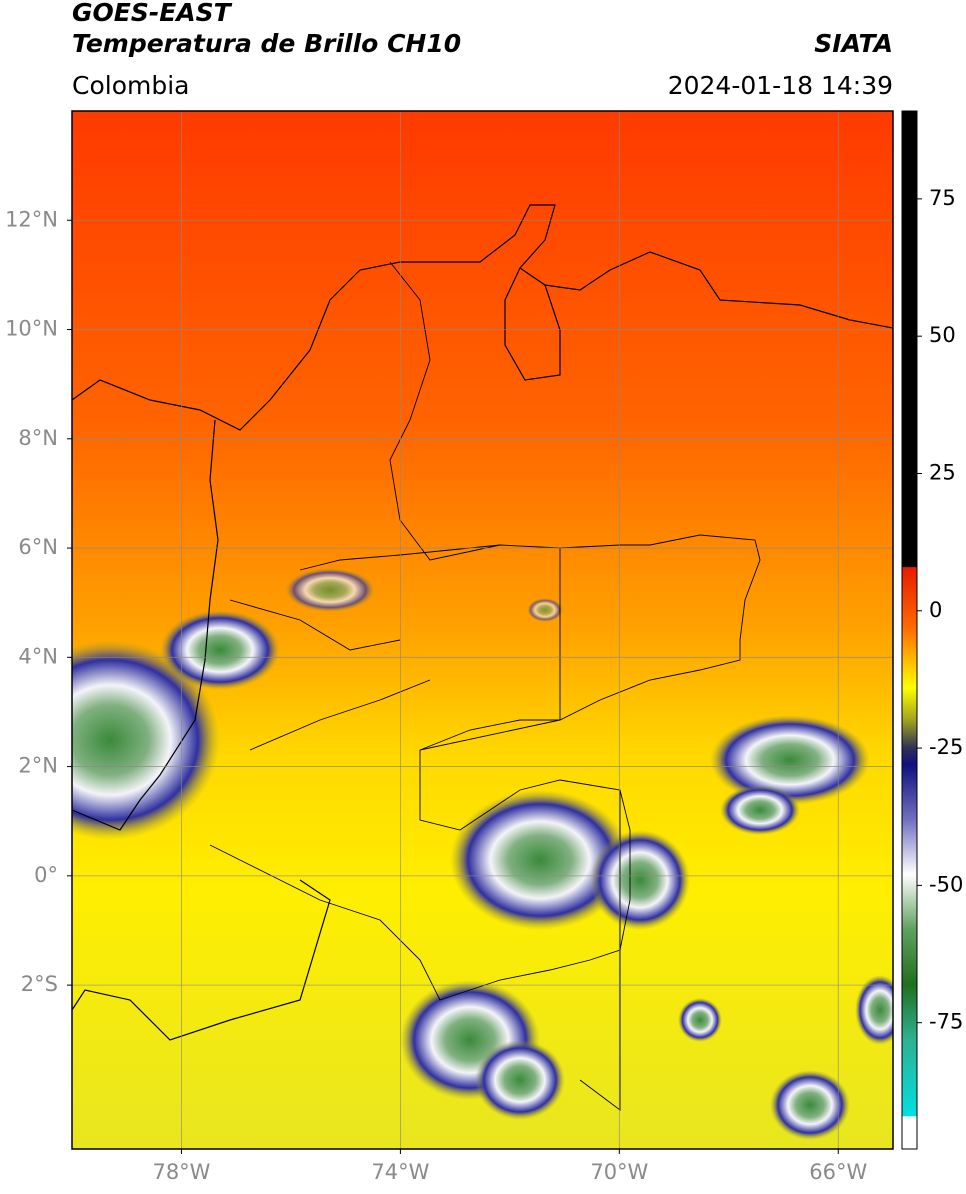 The width and height of the screenshot is (966, 1194). What do you see at coordinates (266, 43) in the screenshot?
I see `subtitle: Temperatura de Brillo CH10` at bounding box center [266, 43].